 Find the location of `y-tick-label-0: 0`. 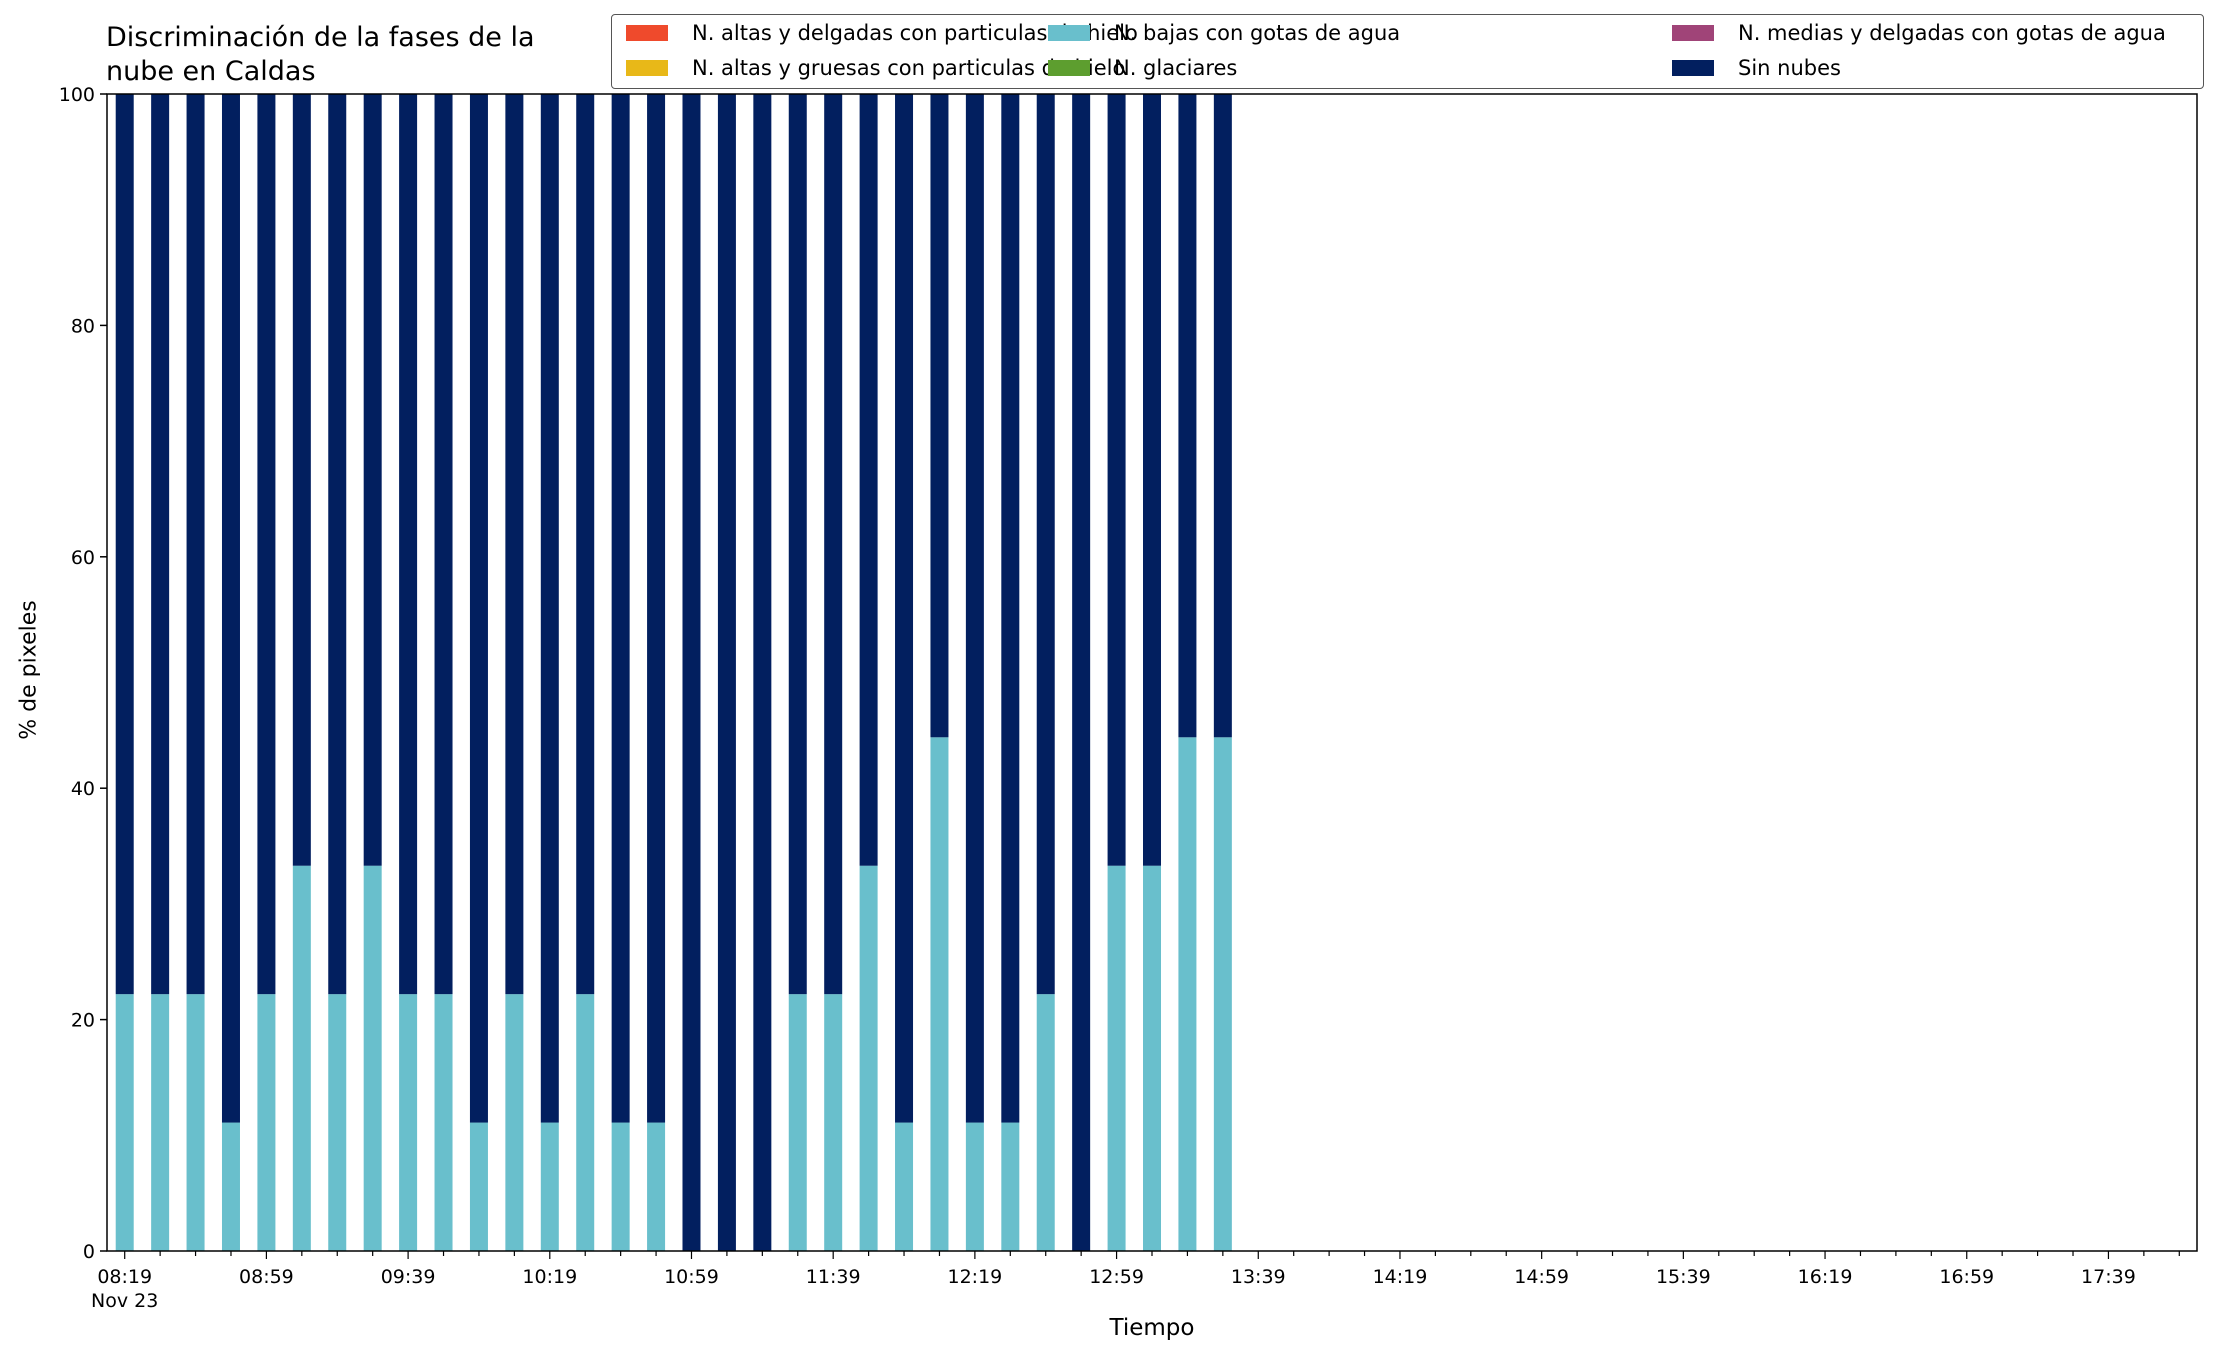

y-tick-label-0: 0 is located at coordinates (89, 1252).